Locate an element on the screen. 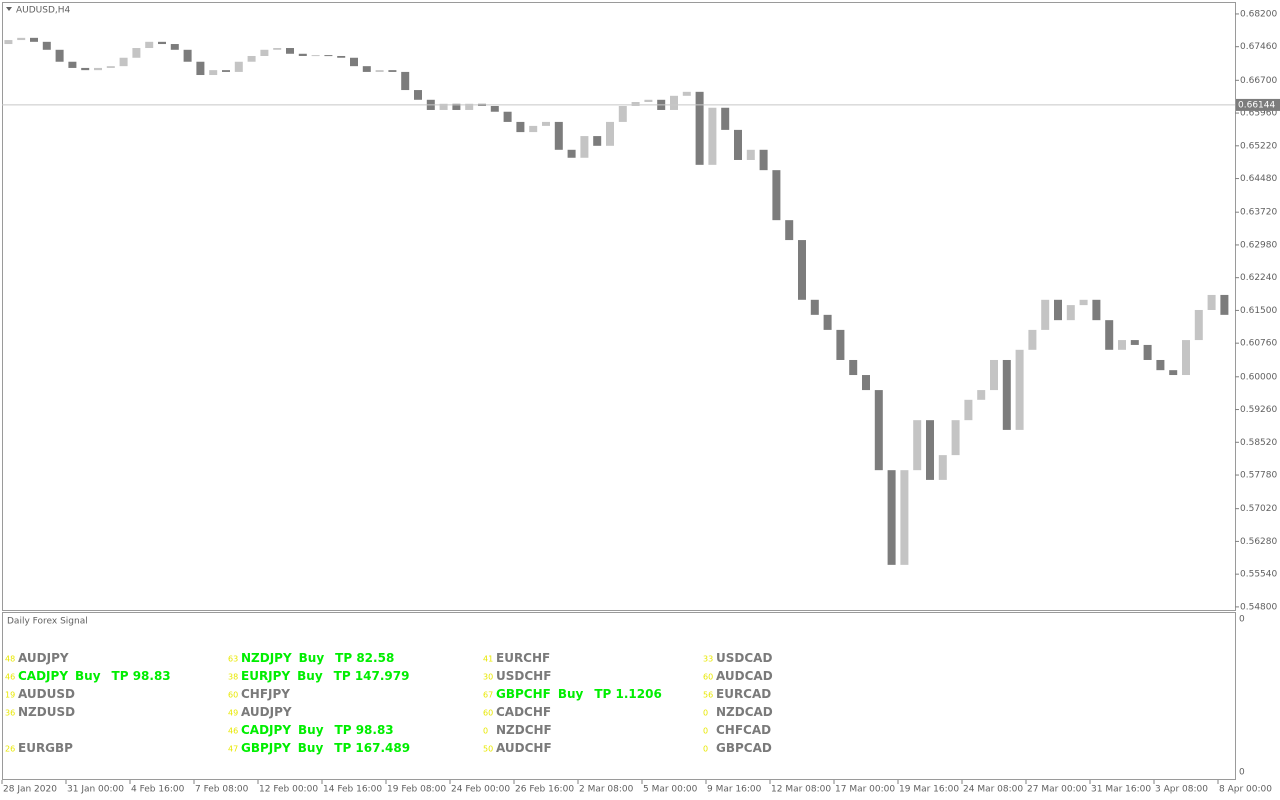 The width and height of the screenshot is (1280, 800). pair-name: NZDJPY is located at coordinates (266, 658).